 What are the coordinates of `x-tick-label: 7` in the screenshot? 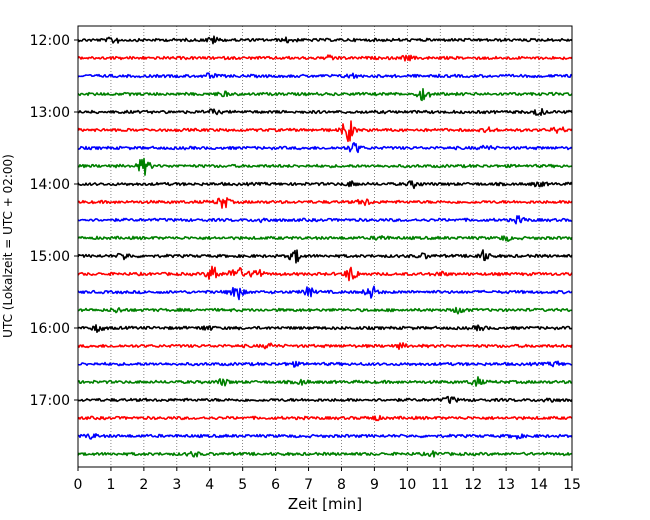 It's located at (308, 485).